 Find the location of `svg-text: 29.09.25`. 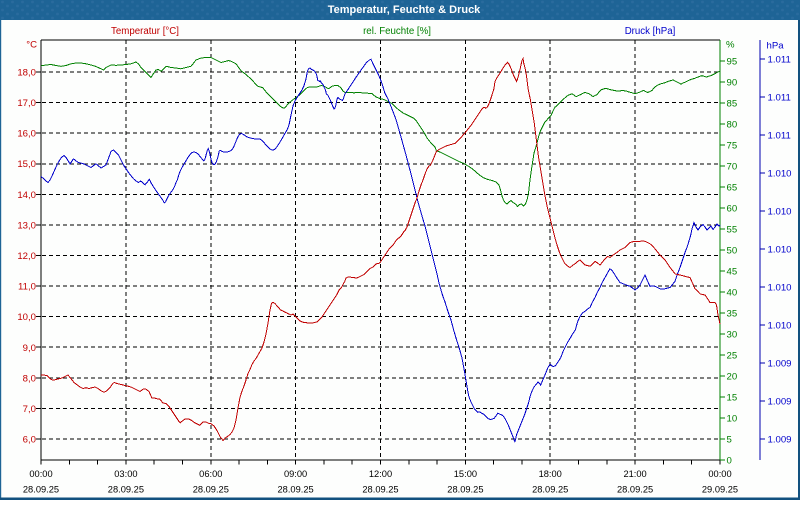

svg-text: 29.09.25 is located at coordinates (720, 490).